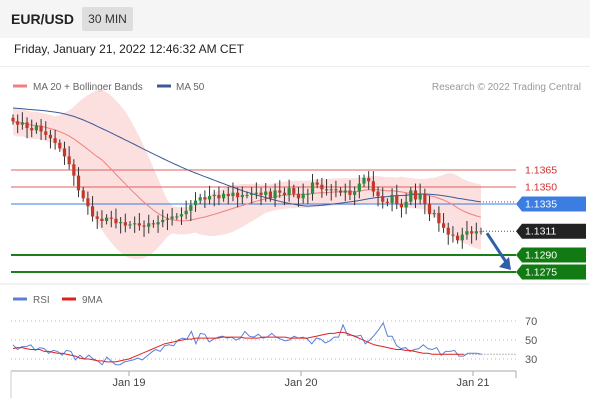 Image resolution: width=590 pixels, height=401 pixels. I want to click on price-tag-1.1290, so click(551, 255).